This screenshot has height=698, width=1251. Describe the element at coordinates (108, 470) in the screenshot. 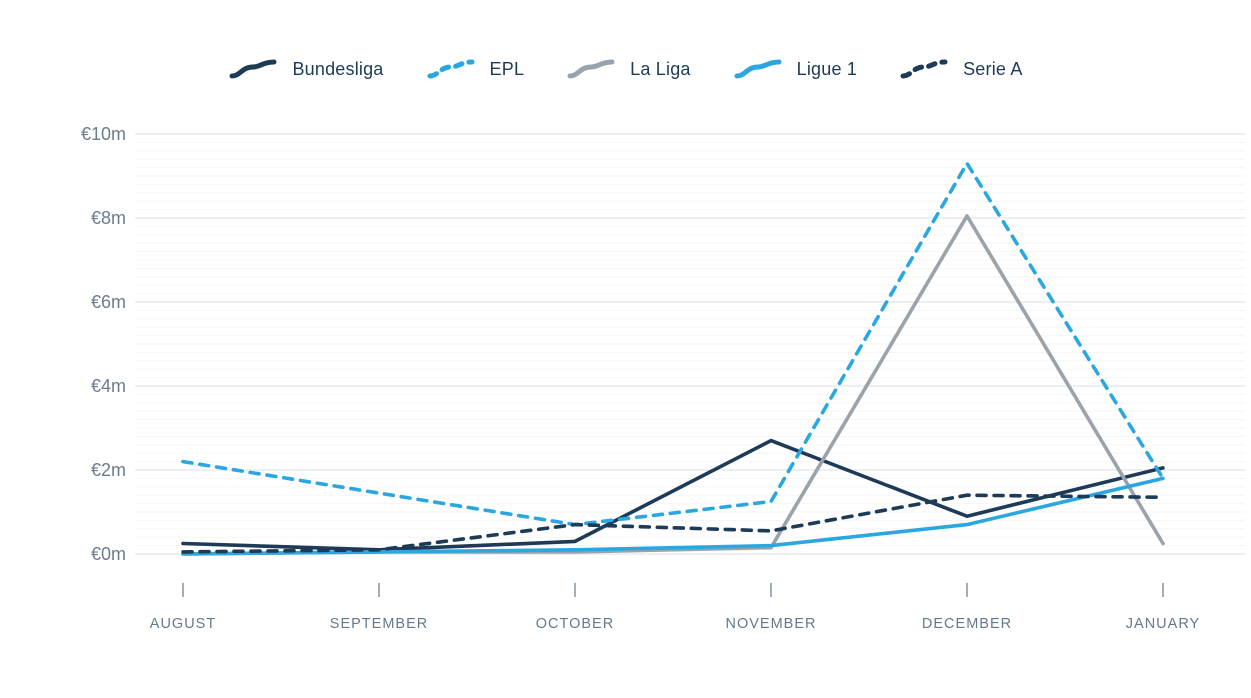

I see `y-axis-tick-label: €2m` at that location.